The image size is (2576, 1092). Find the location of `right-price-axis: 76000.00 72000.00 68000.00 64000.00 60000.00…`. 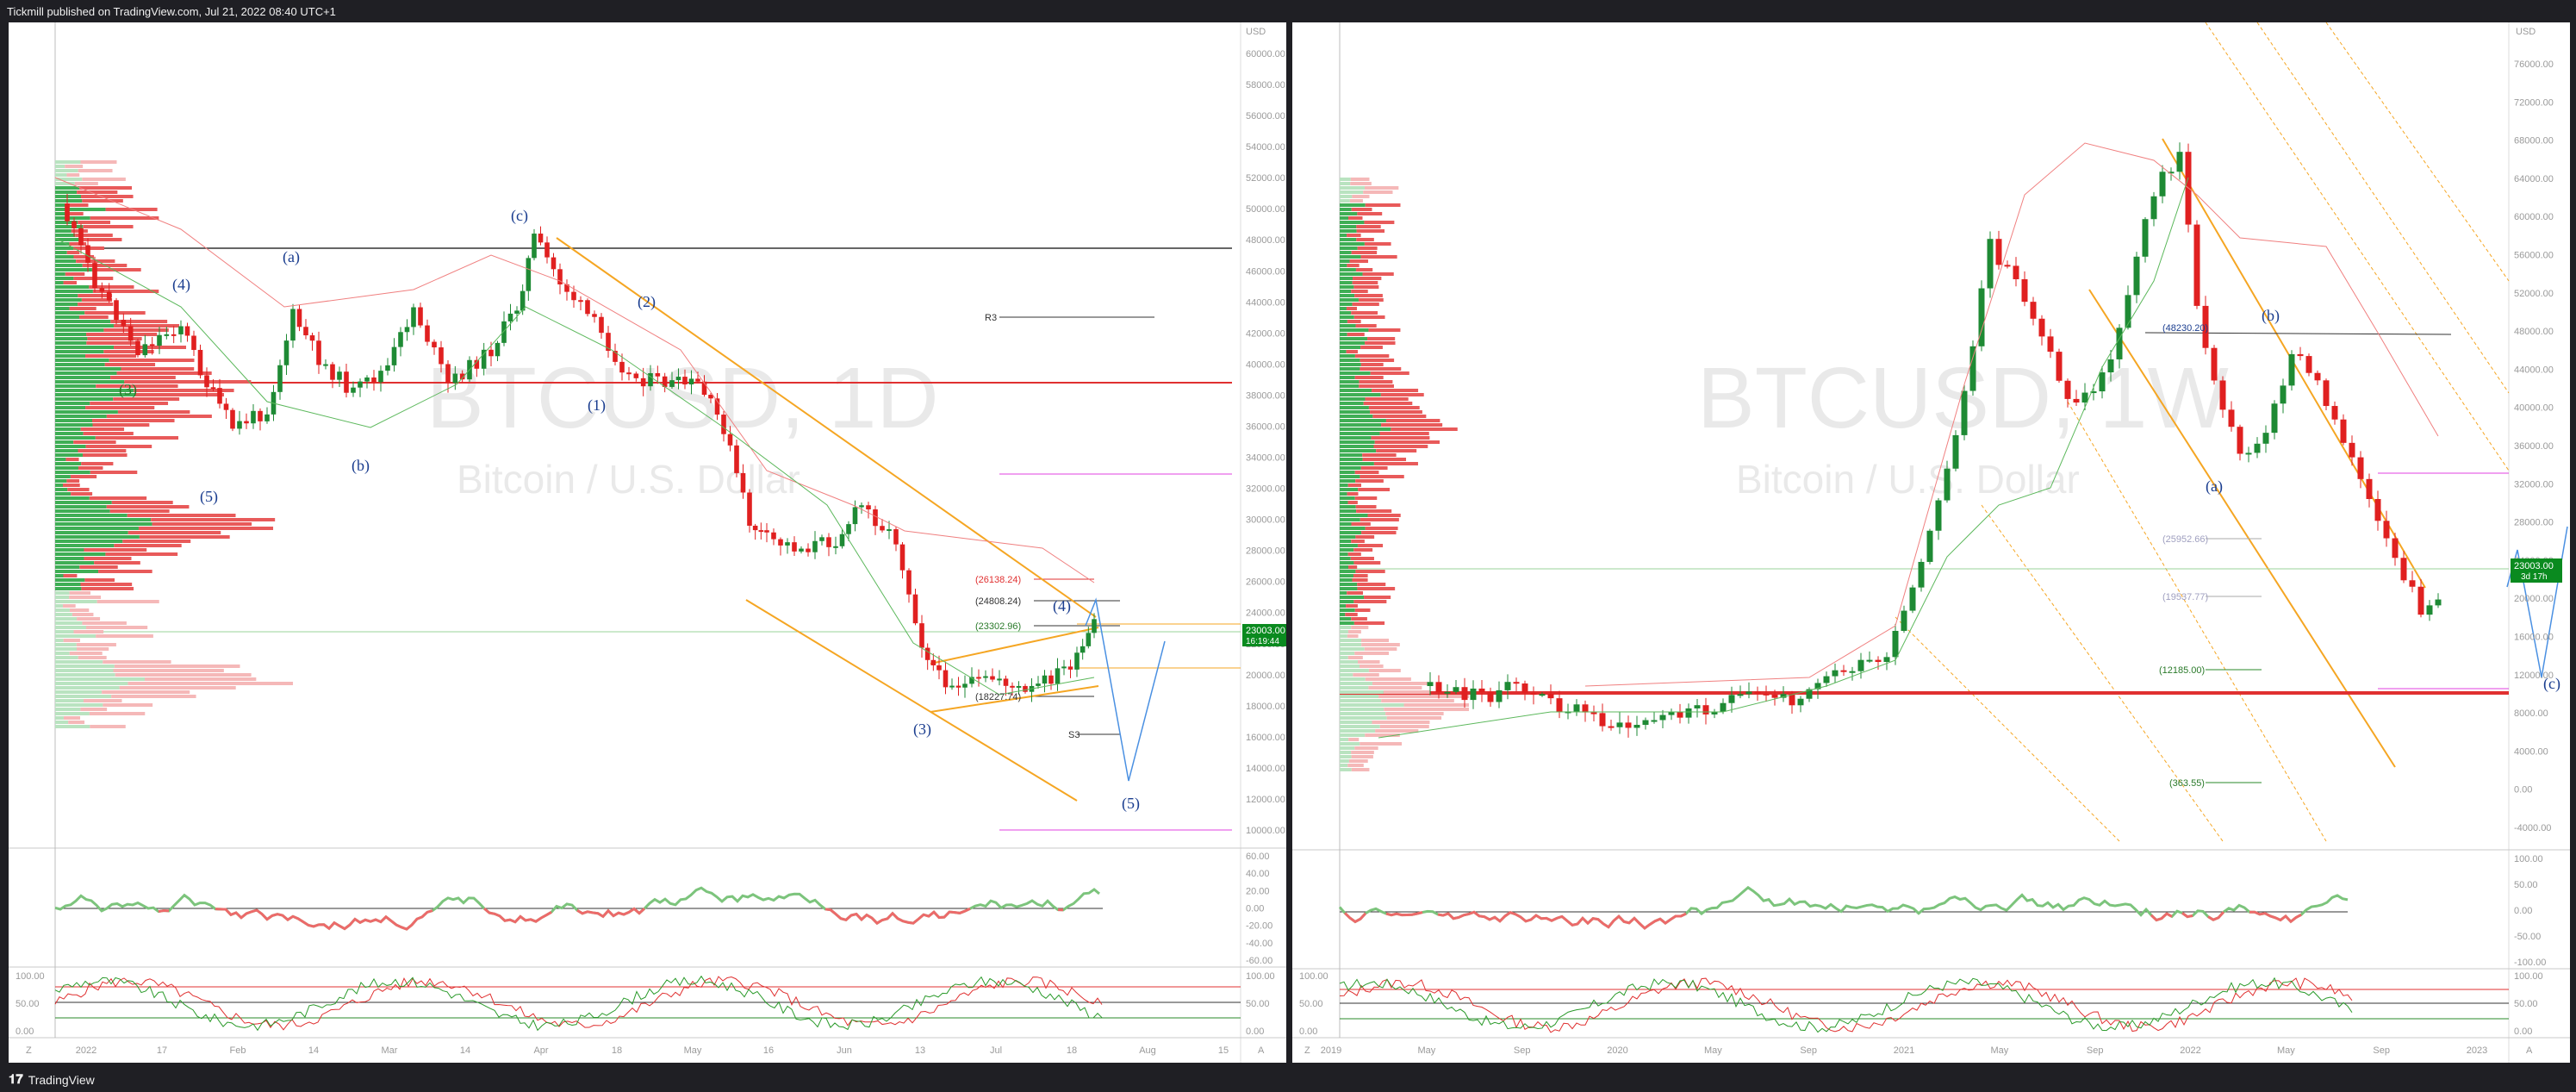

right-price-axis: 76000.00 72000.00 68000.00 64000.00 60000.00… is located at coordinates (2534, 446).